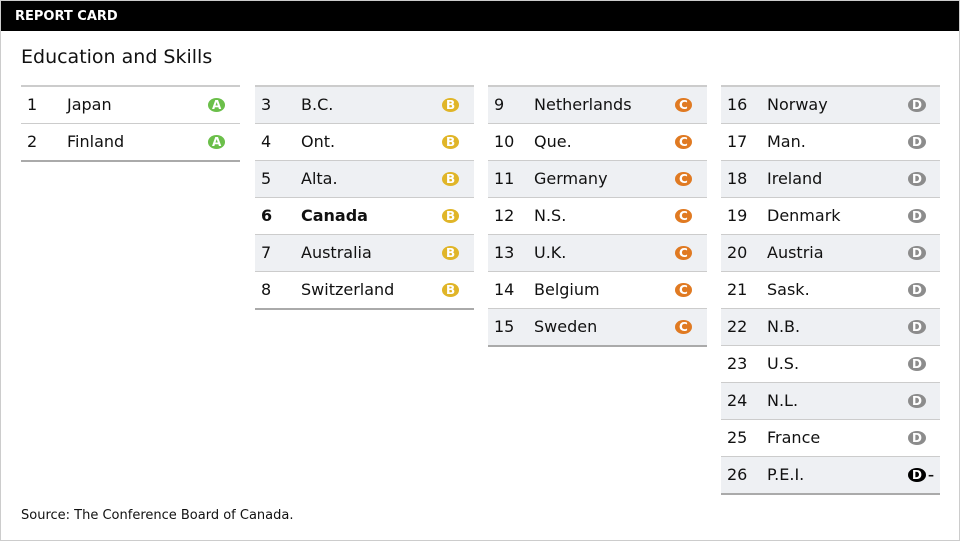 The width and height of the screenshot is (960, 541). I want to click on country-name: Australia, so click(336, 252).